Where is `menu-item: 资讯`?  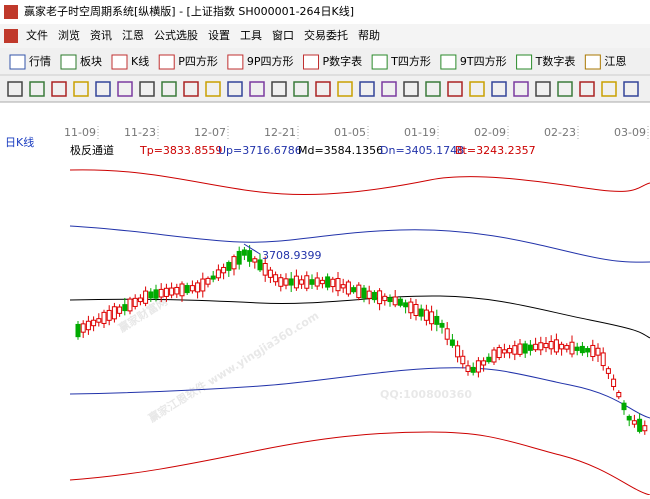 menu-item: 资讯 is located at coordinates (101, 35).